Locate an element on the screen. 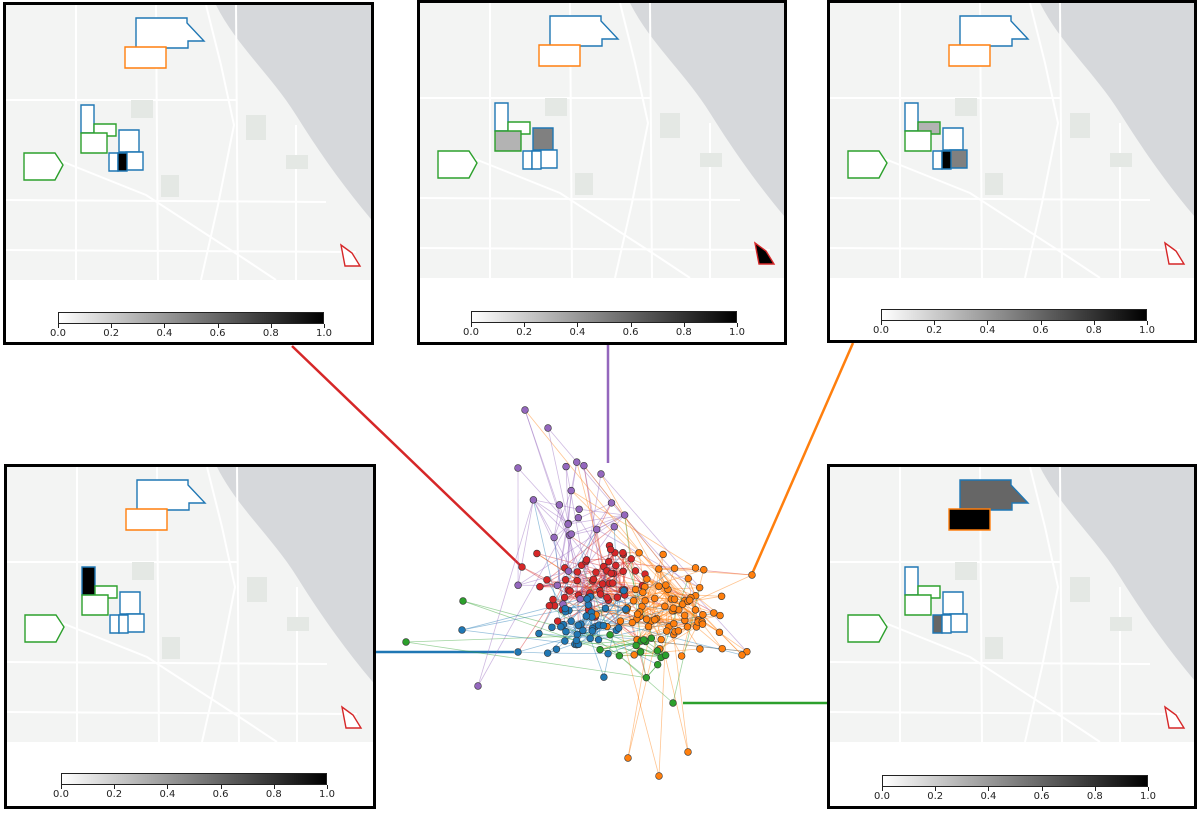 Image resolution: width=1200 pixels, height=814 pixels. panel-orange: 0.0 0.2 0.4 0.6 0.8 1.0 is located at coordinates (1012, 171).